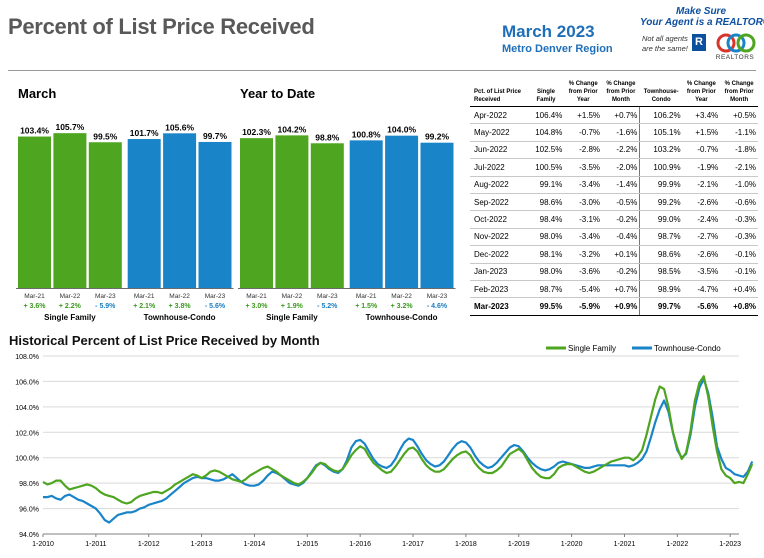  Describe the element at coordinates (583, 219) in the screenshot. I see `table-cell: -3.1%` at that location.